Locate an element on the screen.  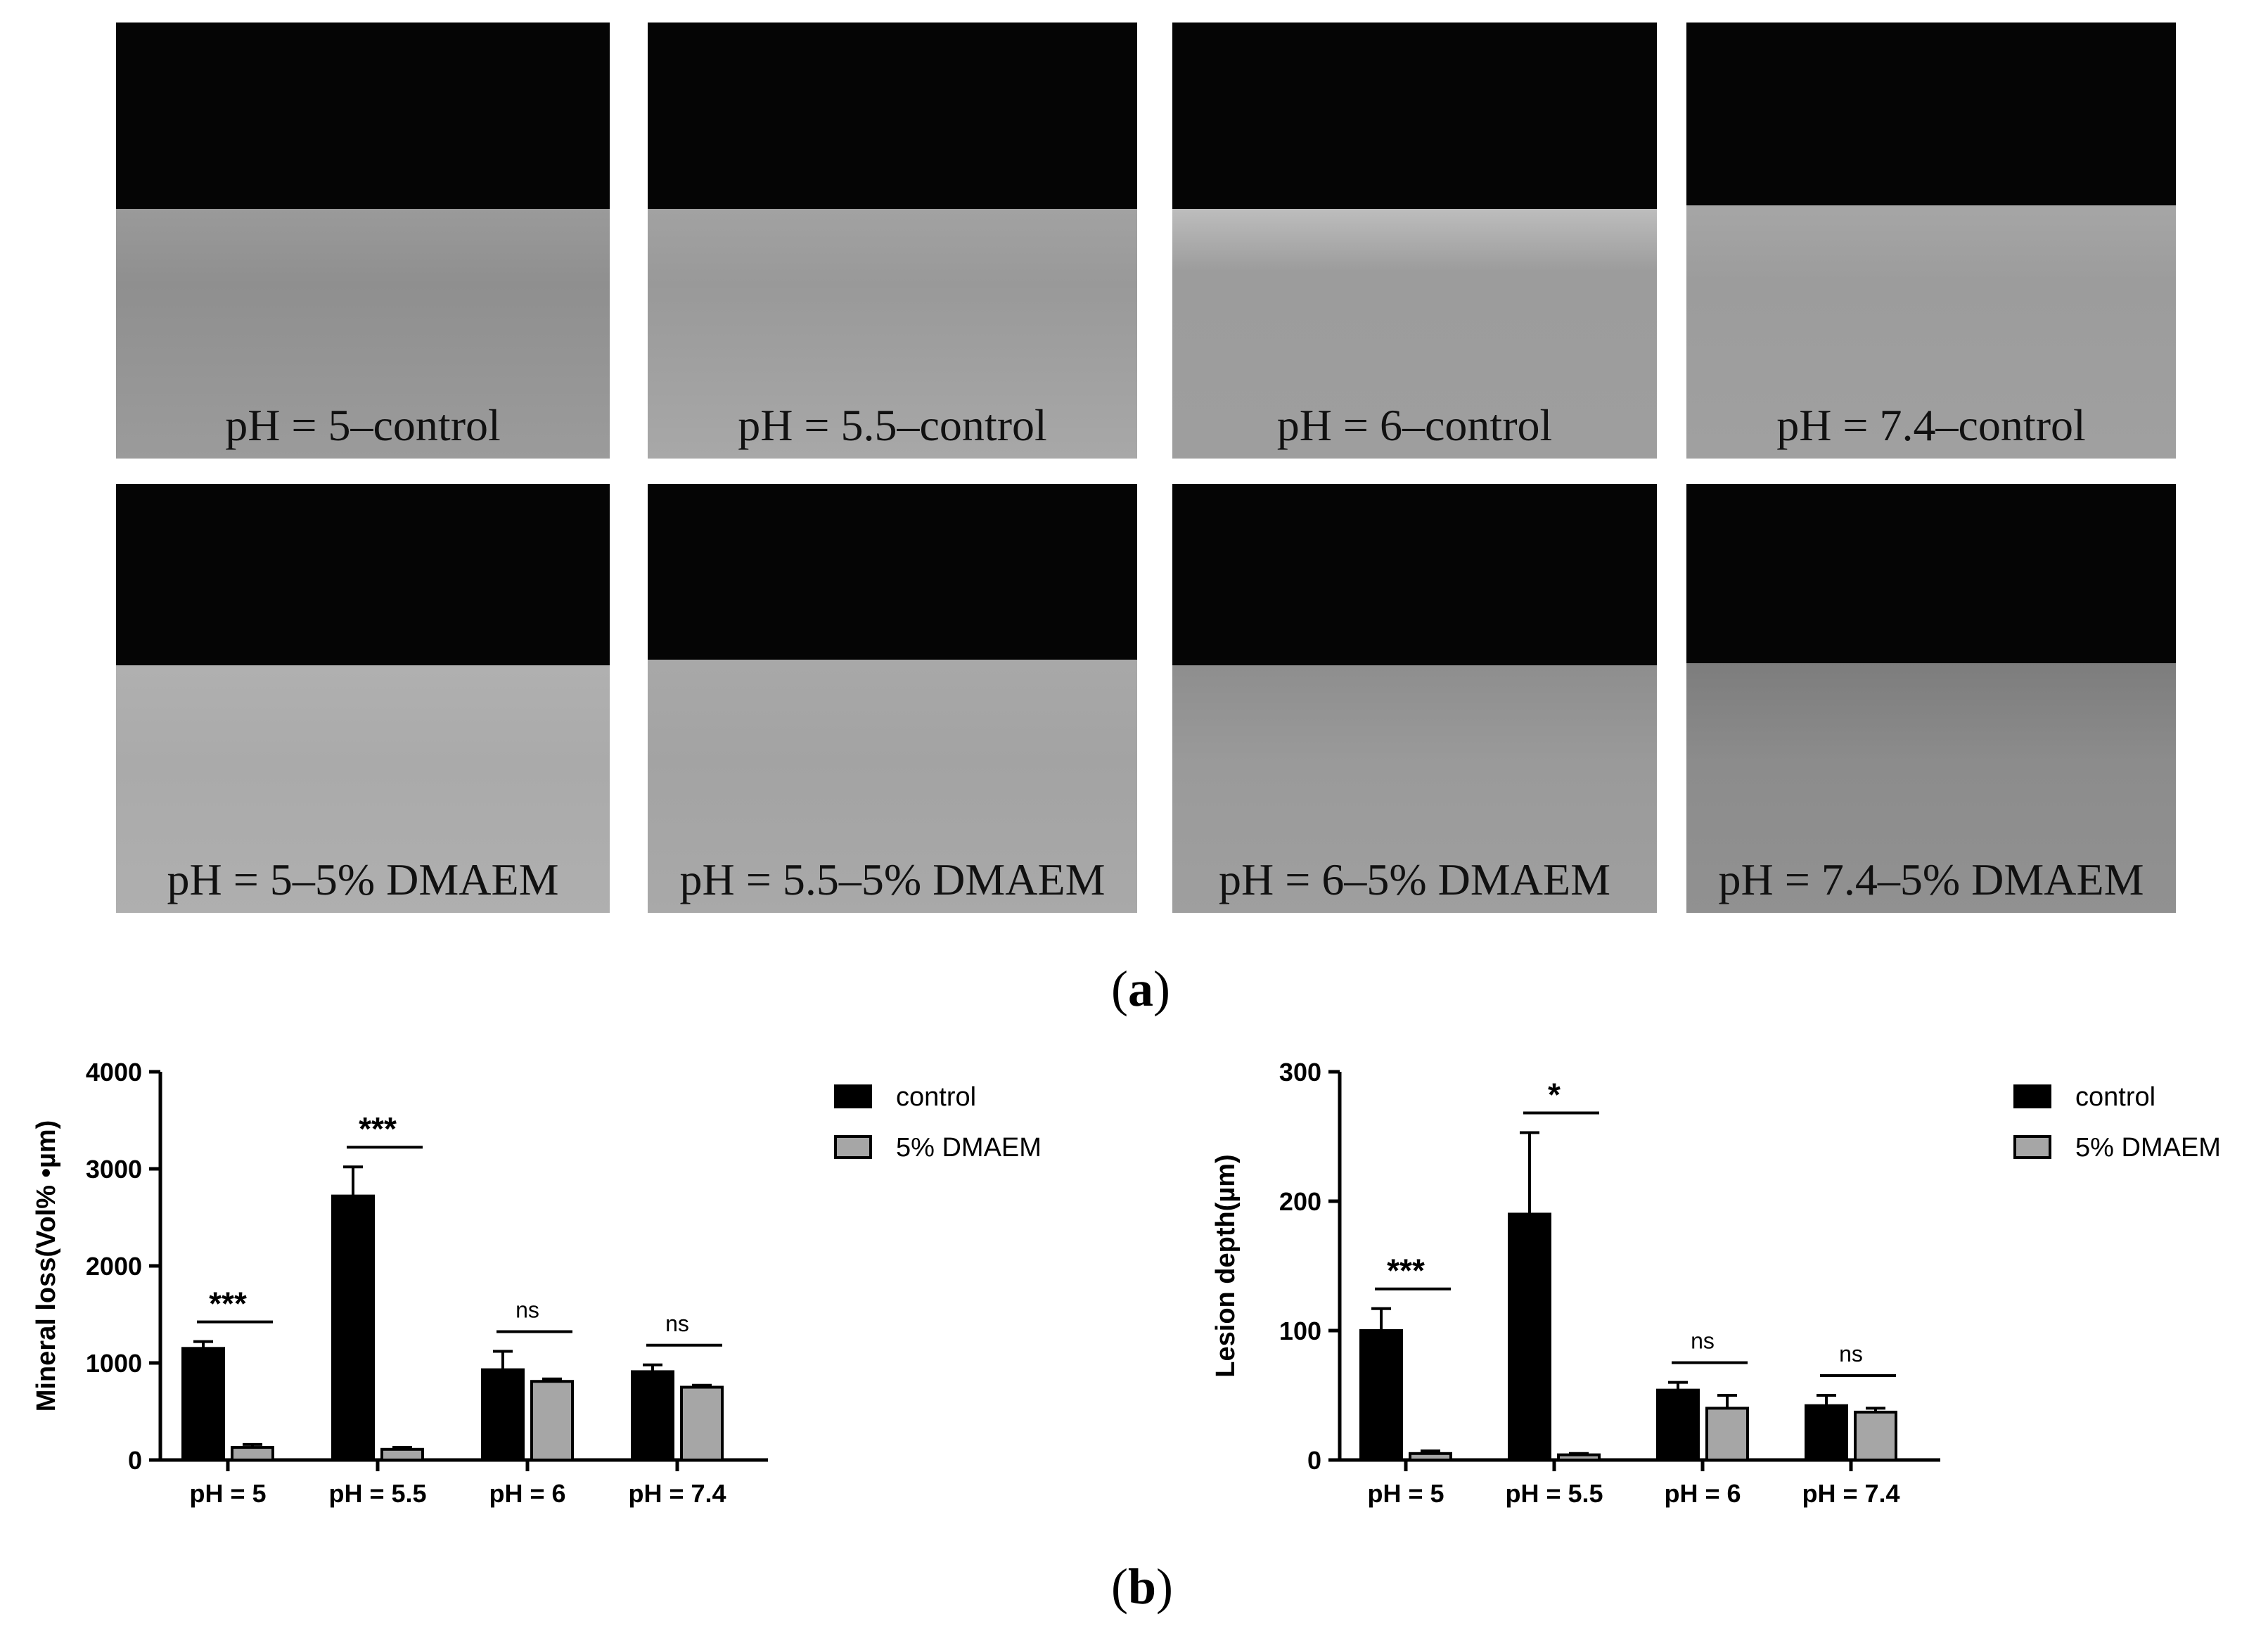
panel-label-b: (b) is located at coordinates (1142, 1586).